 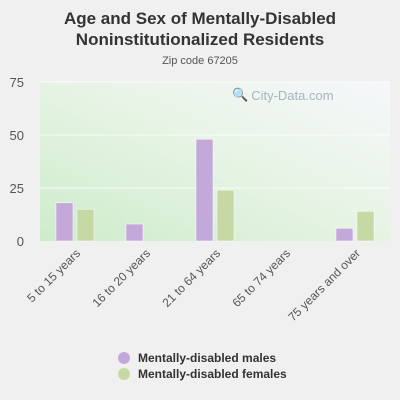 I want to click on x-tick-label: 5 to 15 years, so click(x=53, y=275).